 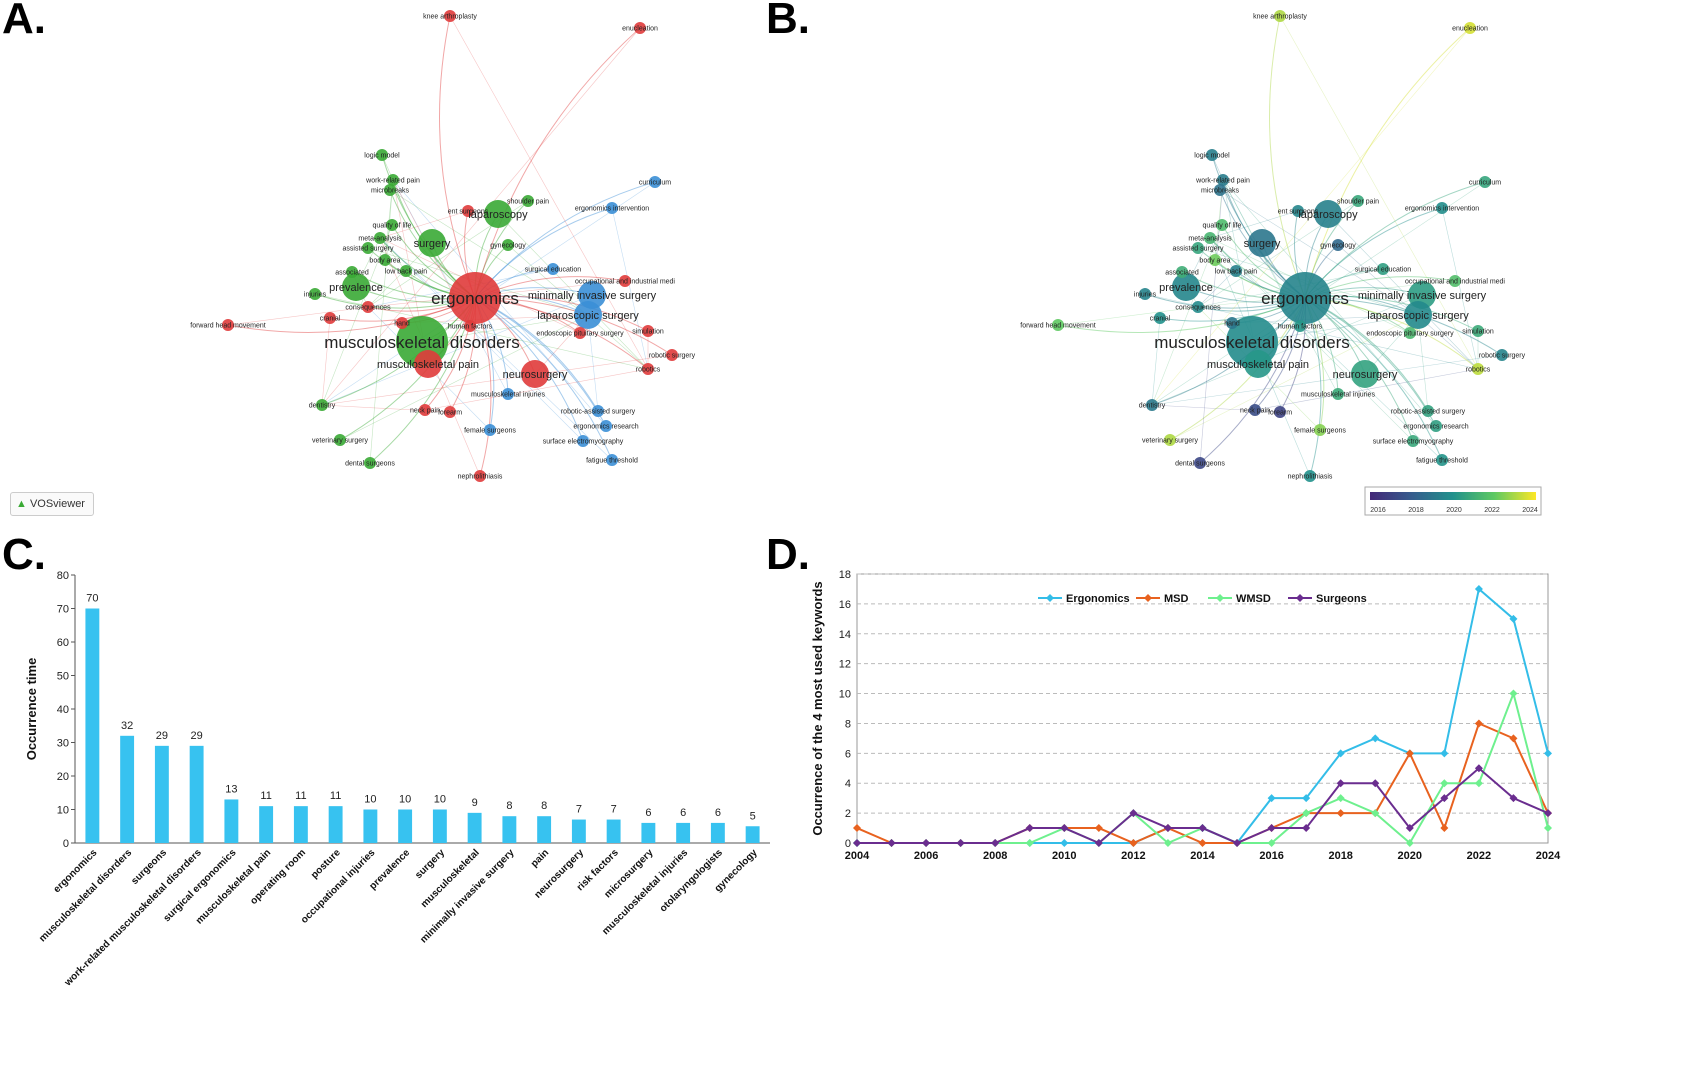 What do you see at coordinates (1203, 767) in the screenshot?
I see `series-line-wmsd` at bounding box center [1203, 767].